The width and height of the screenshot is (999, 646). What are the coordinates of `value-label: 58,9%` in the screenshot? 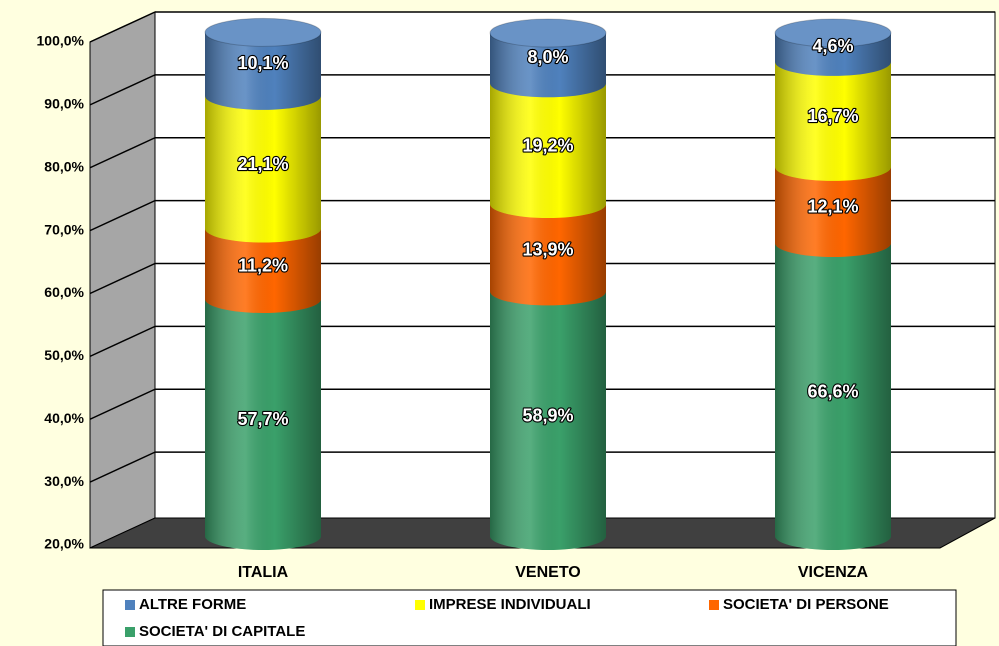 It's located at (547, 415).